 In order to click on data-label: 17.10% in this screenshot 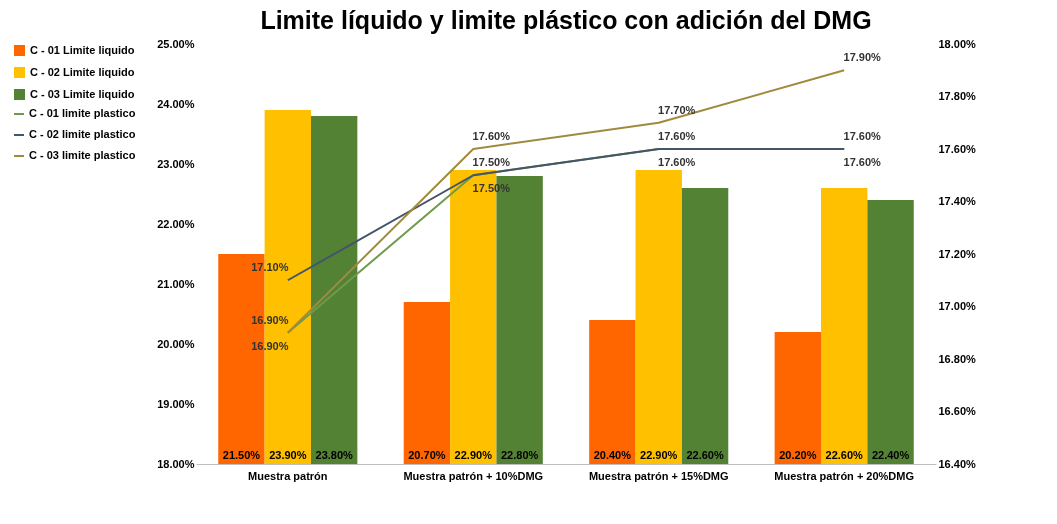, I will do `click(270, 267)`.